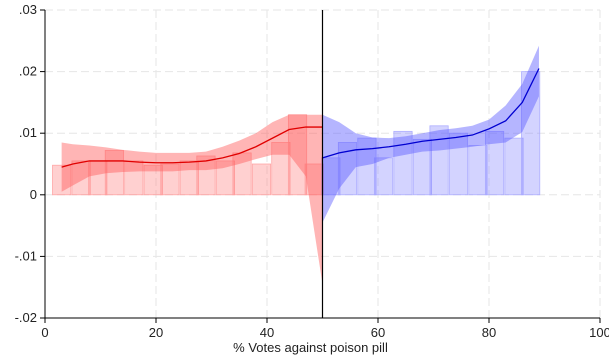  I want to click on x-tick-label: 20, so click(156, 332).